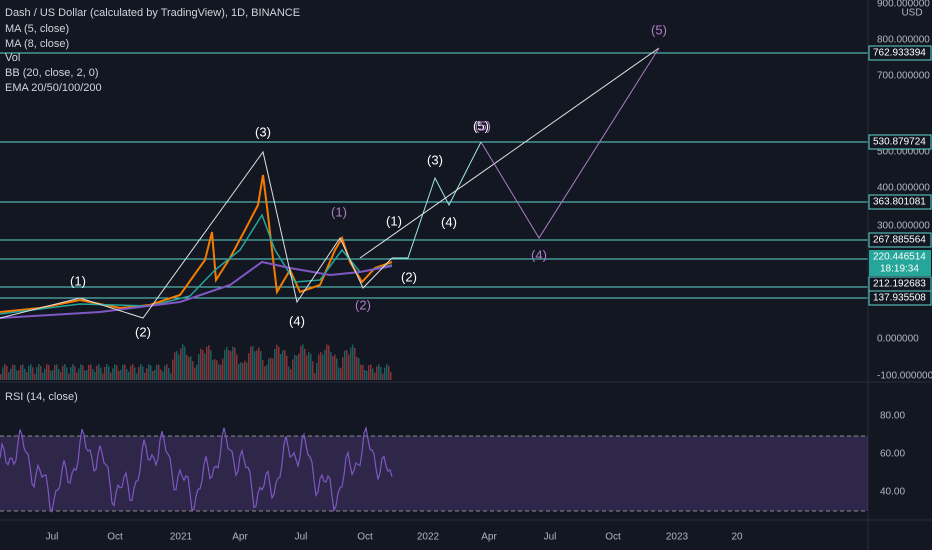 The width and height of the screenshot is (932, 550). I want to click on rsi-label: 60.00, so click(892, 454).